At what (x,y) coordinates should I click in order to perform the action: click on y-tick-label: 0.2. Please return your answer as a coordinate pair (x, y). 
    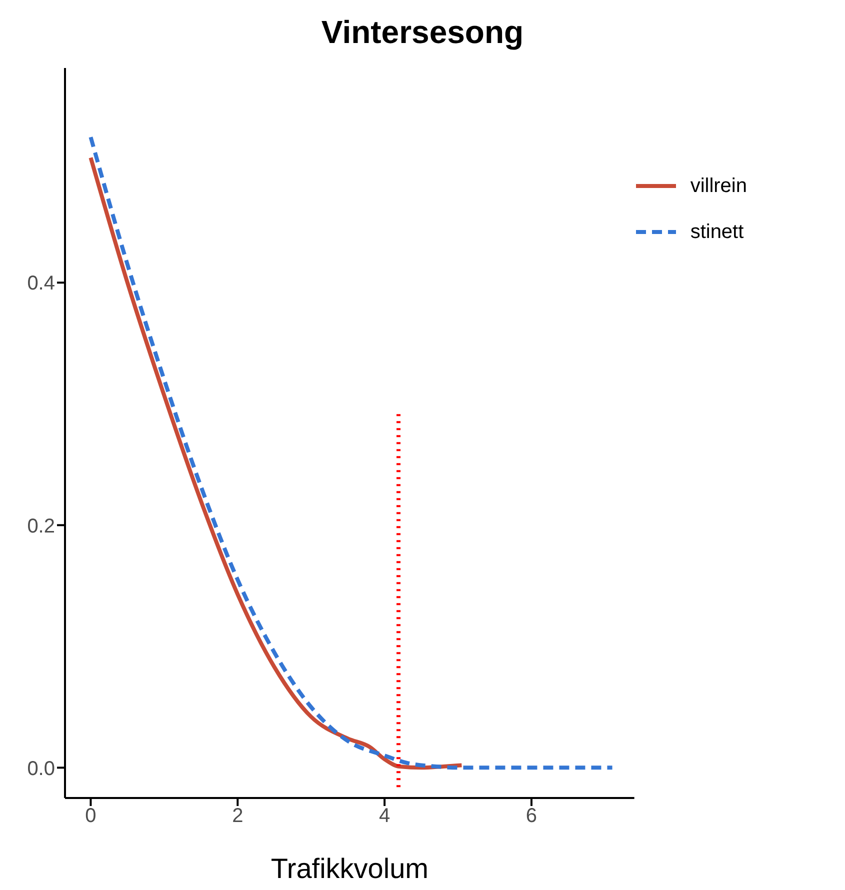
    Looking at the image, I should click on (41, 526).